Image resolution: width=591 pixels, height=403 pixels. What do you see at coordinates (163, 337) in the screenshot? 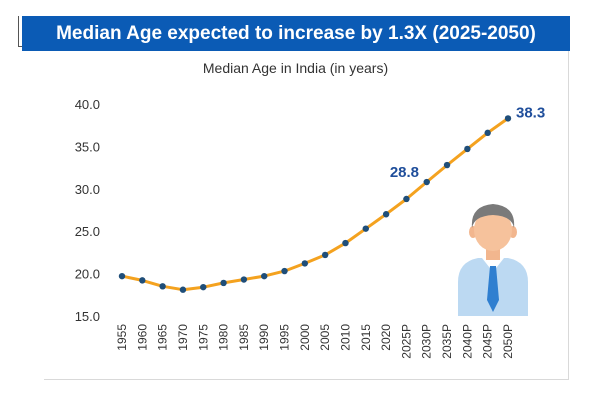
I see `x-tick-label: 1965` at bounding box center [163, 337].